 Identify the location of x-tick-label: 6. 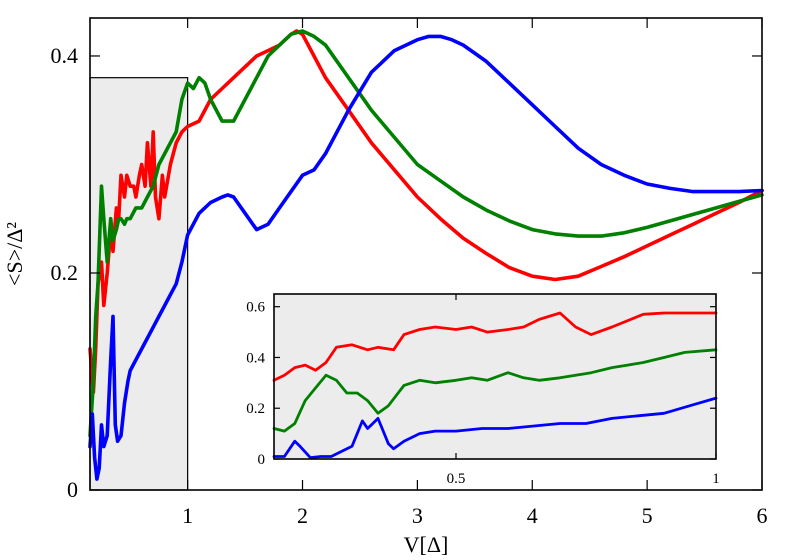
(762, 515).